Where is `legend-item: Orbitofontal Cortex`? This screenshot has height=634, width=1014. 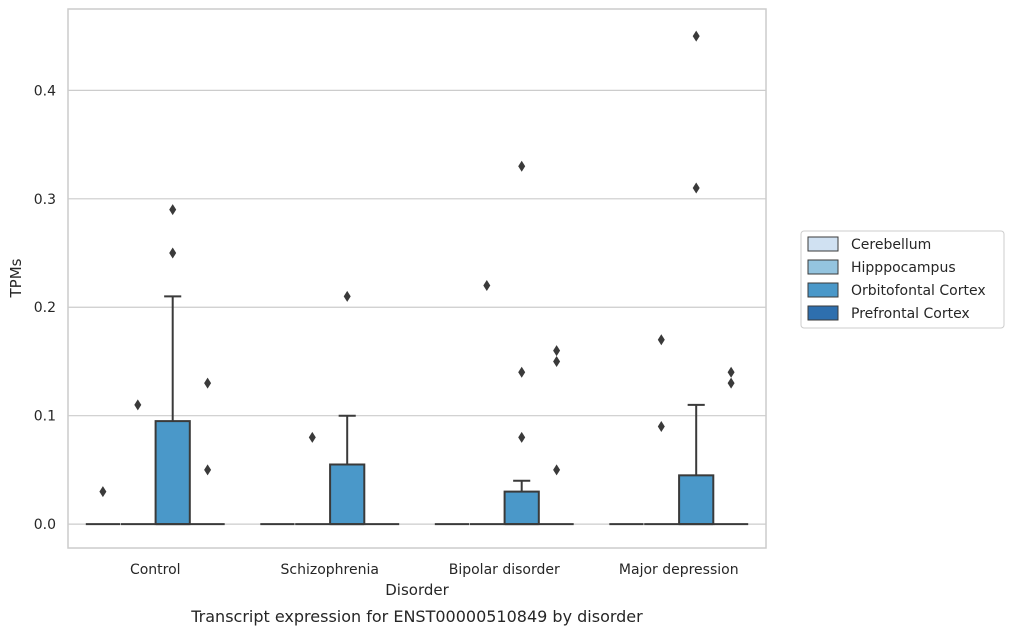 legend-item: Orbitofontal Cortex is located at coordinates (896, 290).